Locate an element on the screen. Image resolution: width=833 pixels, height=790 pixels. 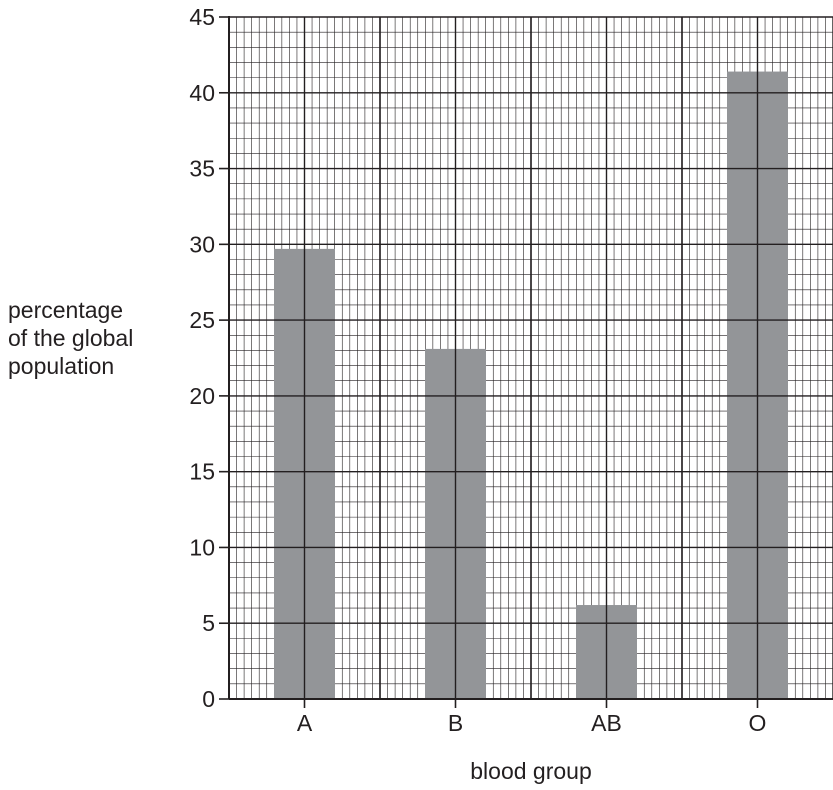
y-tick-label: 0 is located at coordinates (208, 699).